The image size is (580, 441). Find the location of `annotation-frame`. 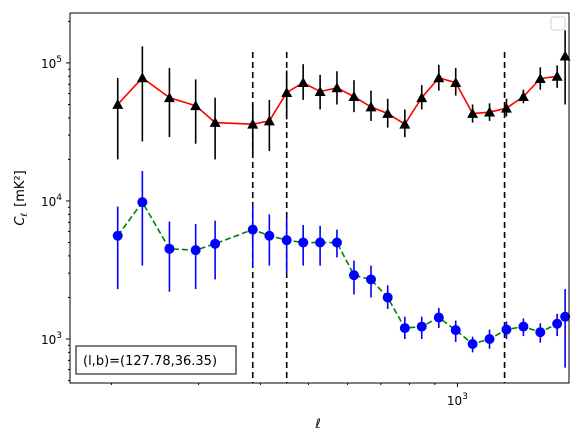

annotation-frame is located at coordinates (156, 360).